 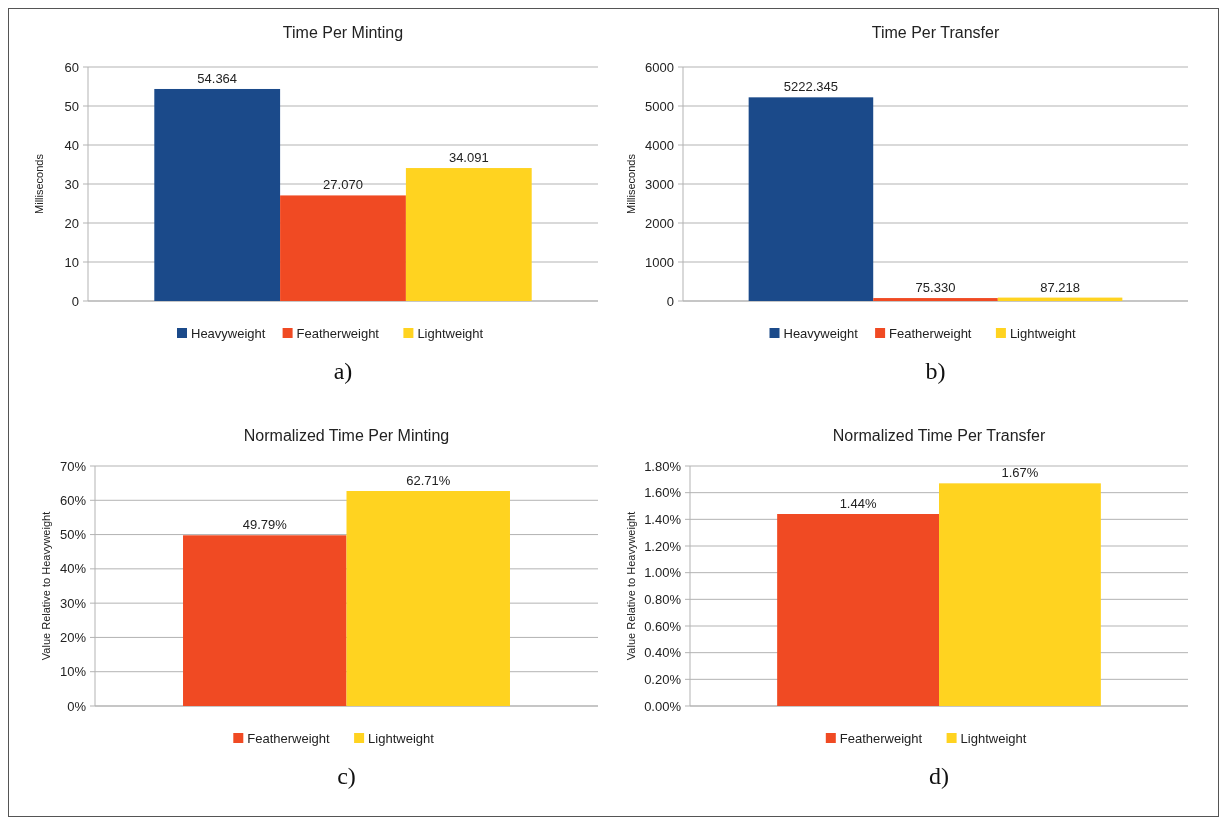 I want to click on y-tick-label: 6000, so click(x=659, y=67).